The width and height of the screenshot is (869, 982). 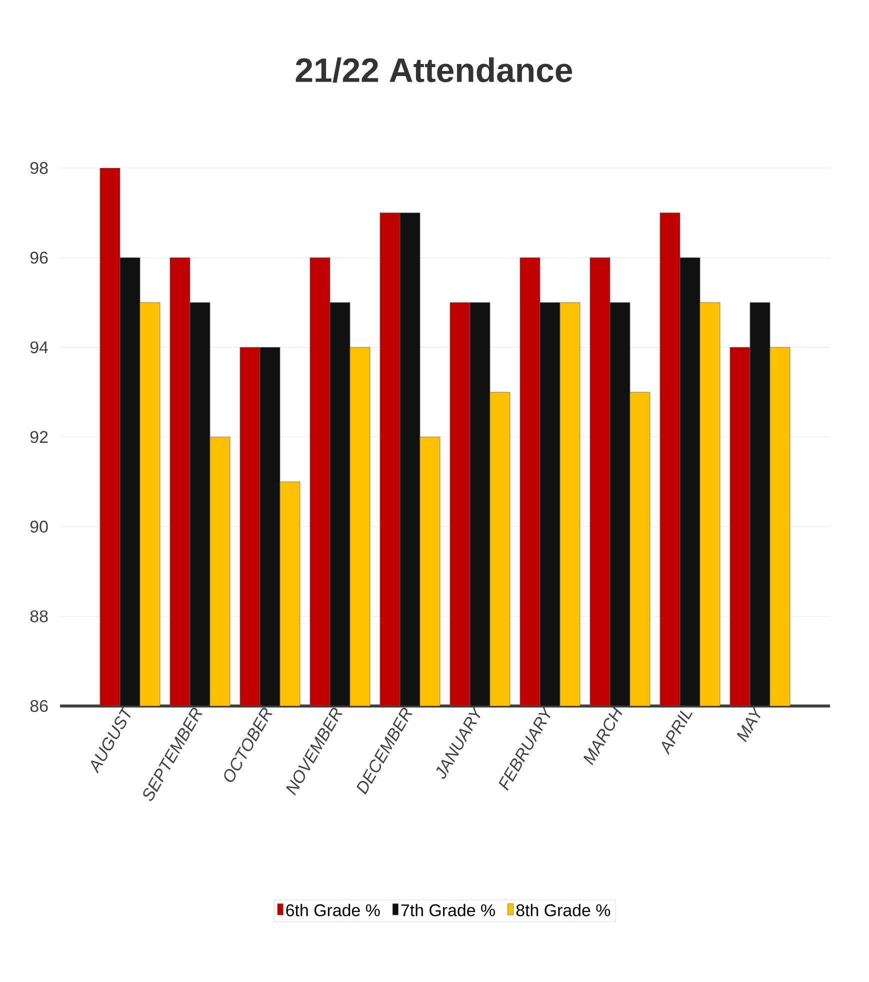 What do you see at coordinates (39, 706) in the screenshot?
I see `y-tick-label: 86` at bounding box center [39, 706].